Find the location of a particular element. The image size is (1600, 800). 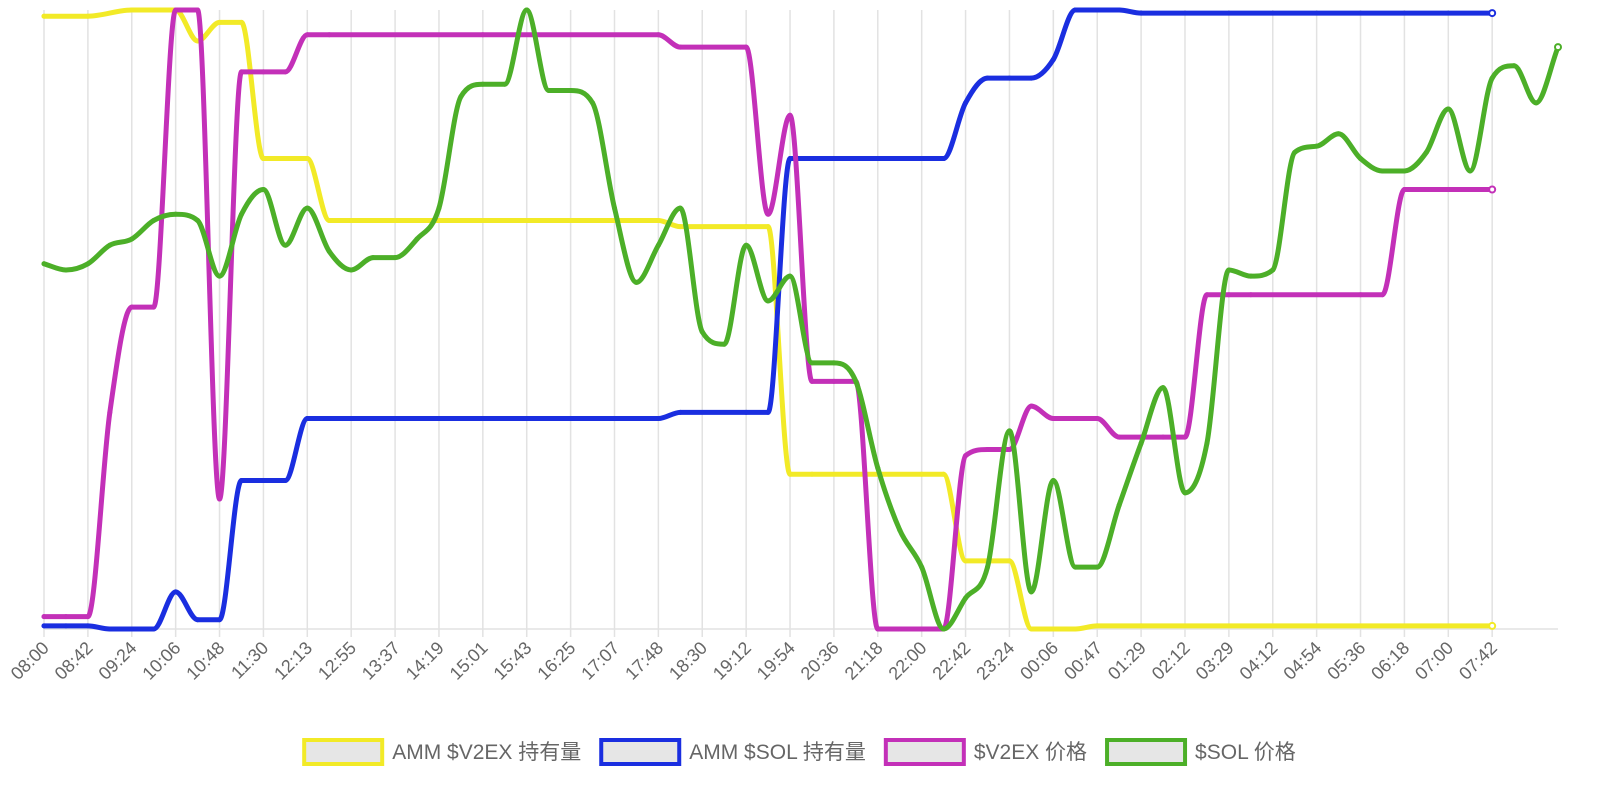

x-tick-label: 22:42 is located at coordinates (951, 661).